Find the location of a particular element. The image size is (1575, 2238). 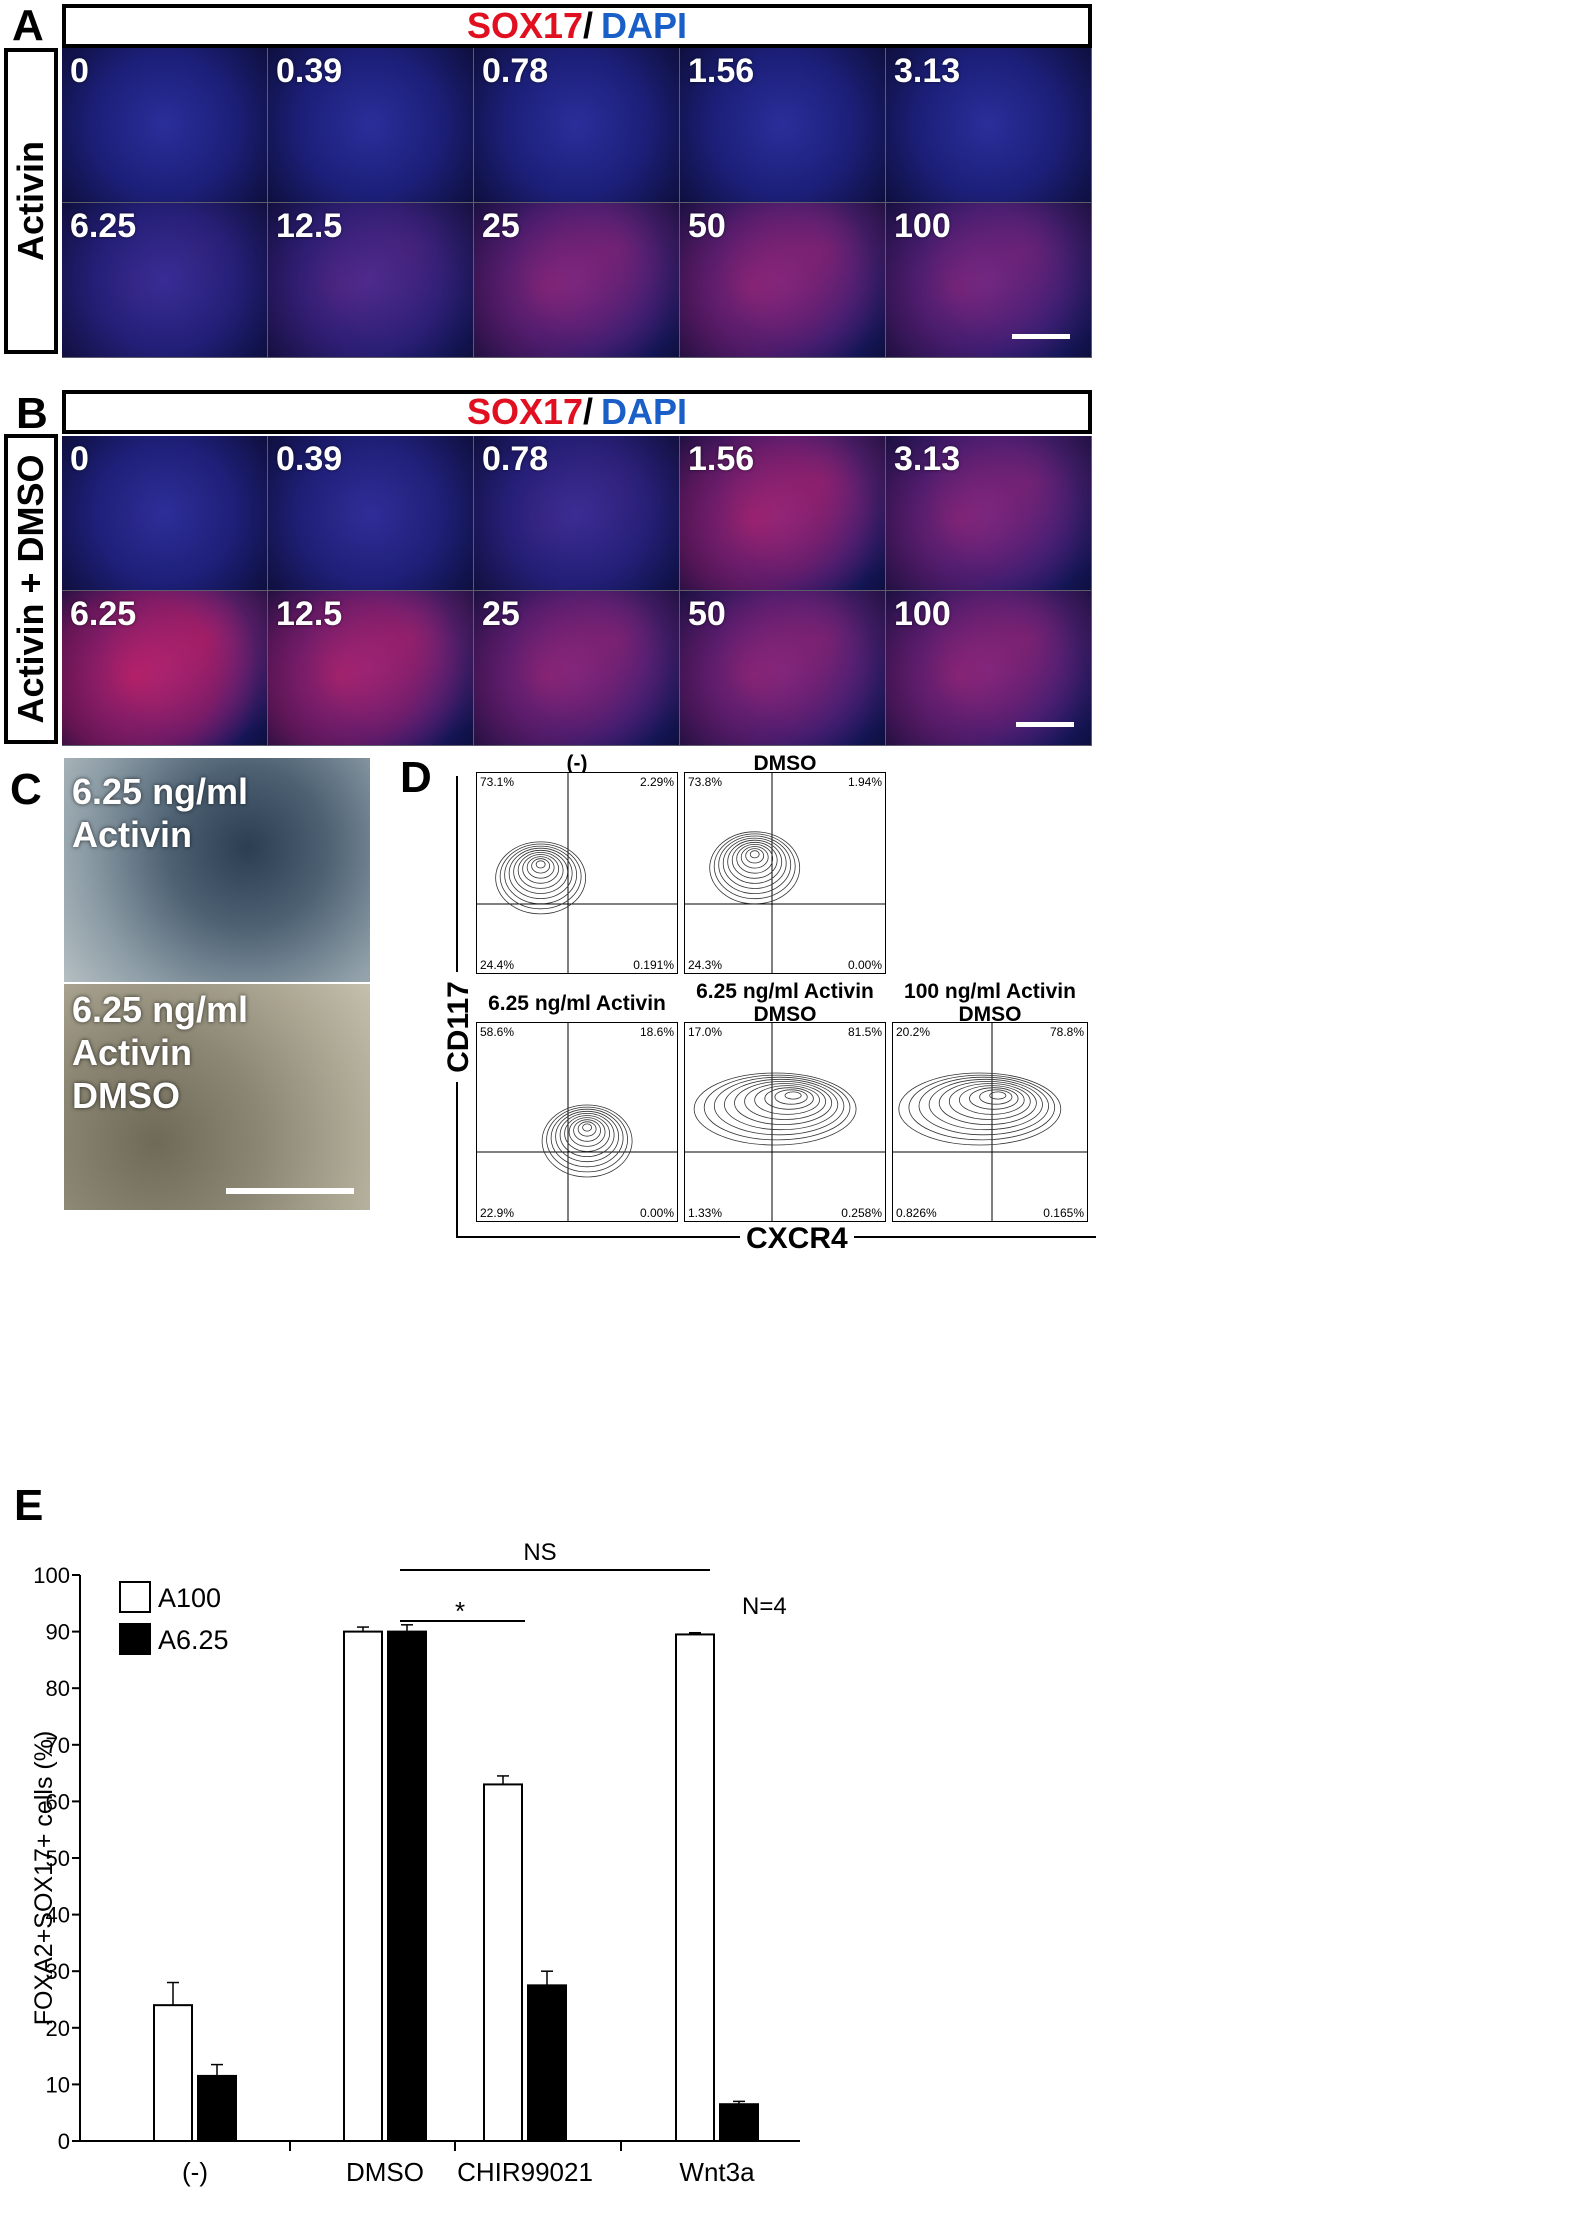

flow-plot-title: DMSO is located at coordinates (785, 763).